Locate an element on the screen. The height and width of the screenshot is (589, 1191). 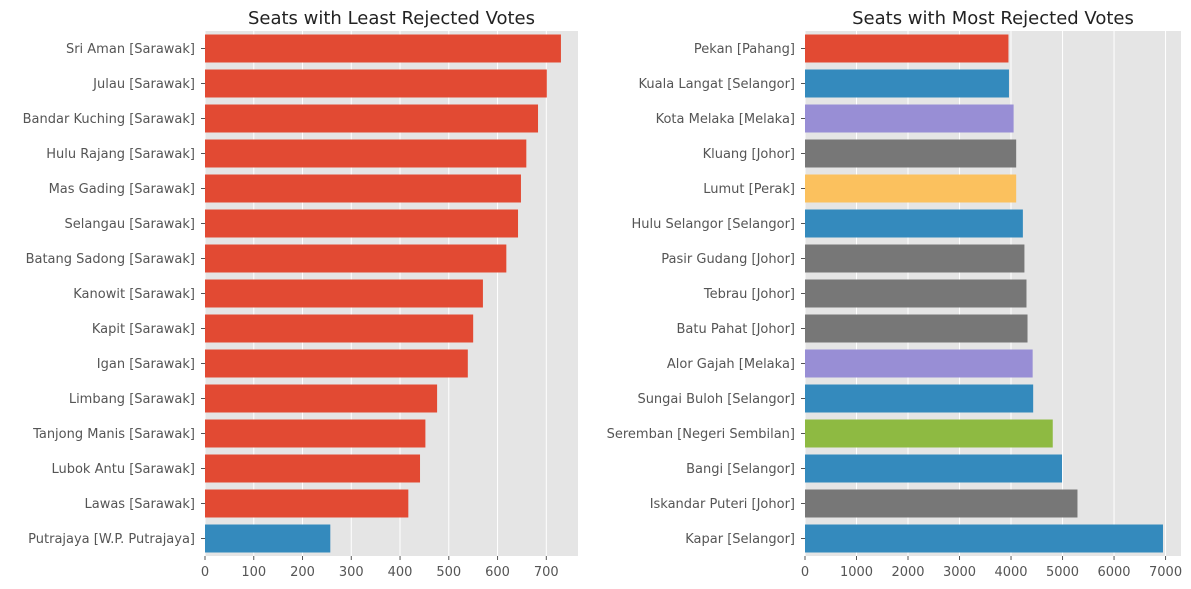
y-tick-label: Batu Pahat [Johor] is located at coordinates (736, 329).